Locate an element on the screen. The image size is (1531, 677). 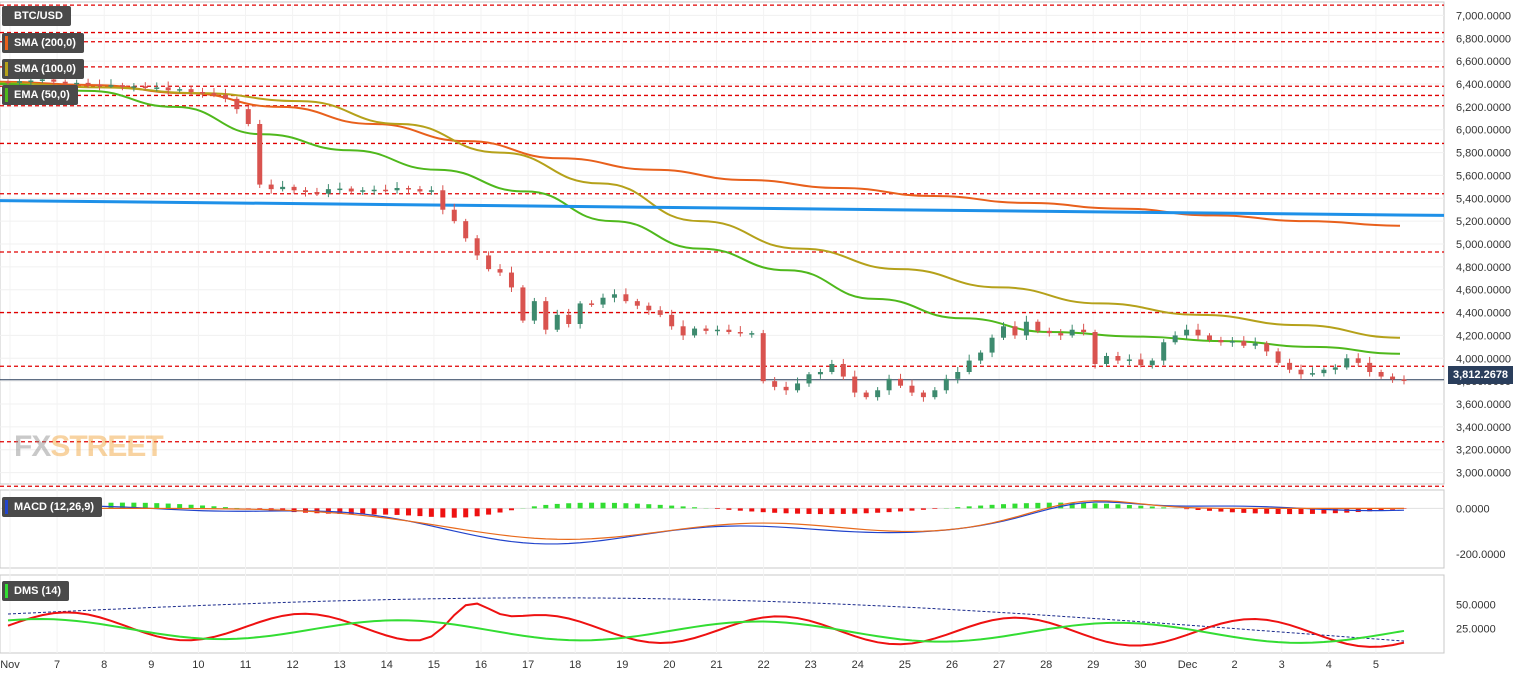
x-tick-label: 16 is located at coordinates (481, 665).